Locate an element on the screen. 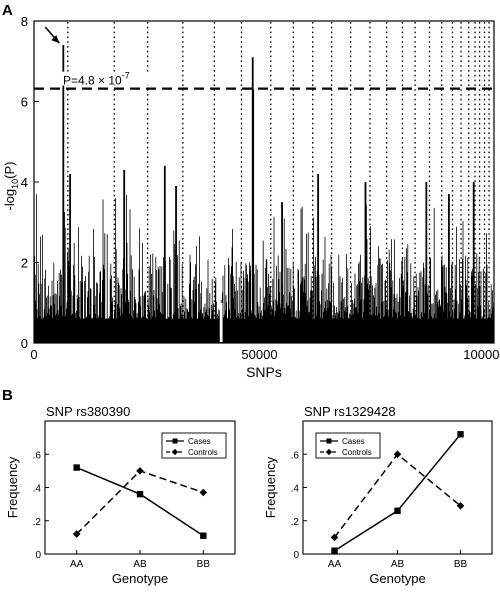  threshold-label-exponent: -7 is located at coordinates (126, 76).